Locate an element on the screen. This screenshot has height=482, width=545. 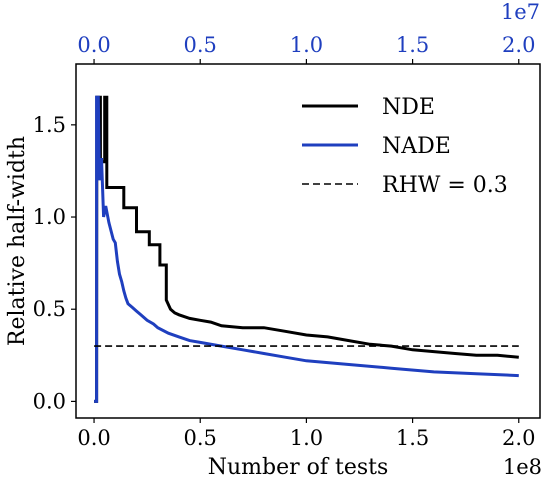
top-tick-label: 0.0 is located at coordinates (93, 45).